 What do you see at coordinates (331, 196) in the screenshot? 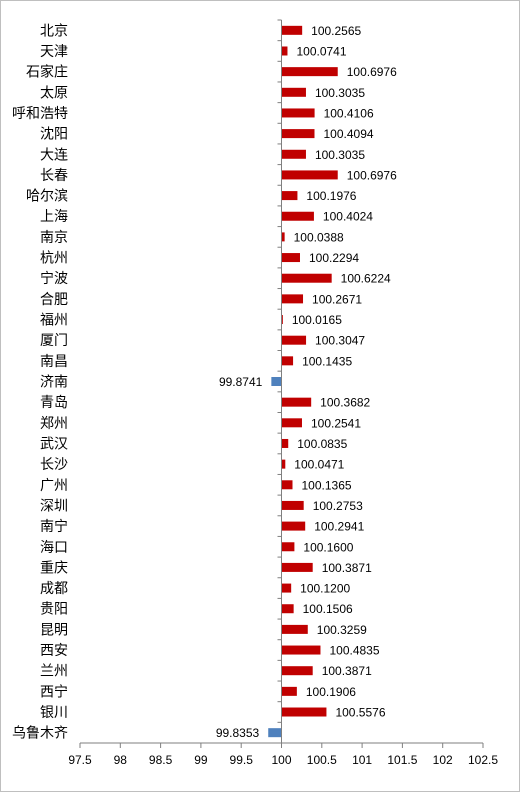
I see `data-label: 100.1976` at bounding box center [331, 196].